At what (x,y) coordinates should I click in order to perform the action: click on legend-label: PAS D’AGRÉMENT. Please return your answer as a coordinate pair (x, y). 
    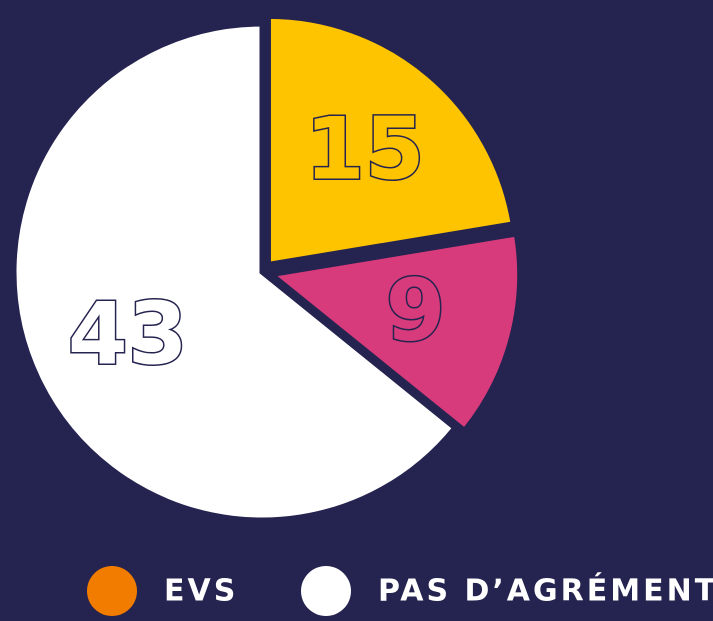
    Looking at the image, I should click on (545, 591).